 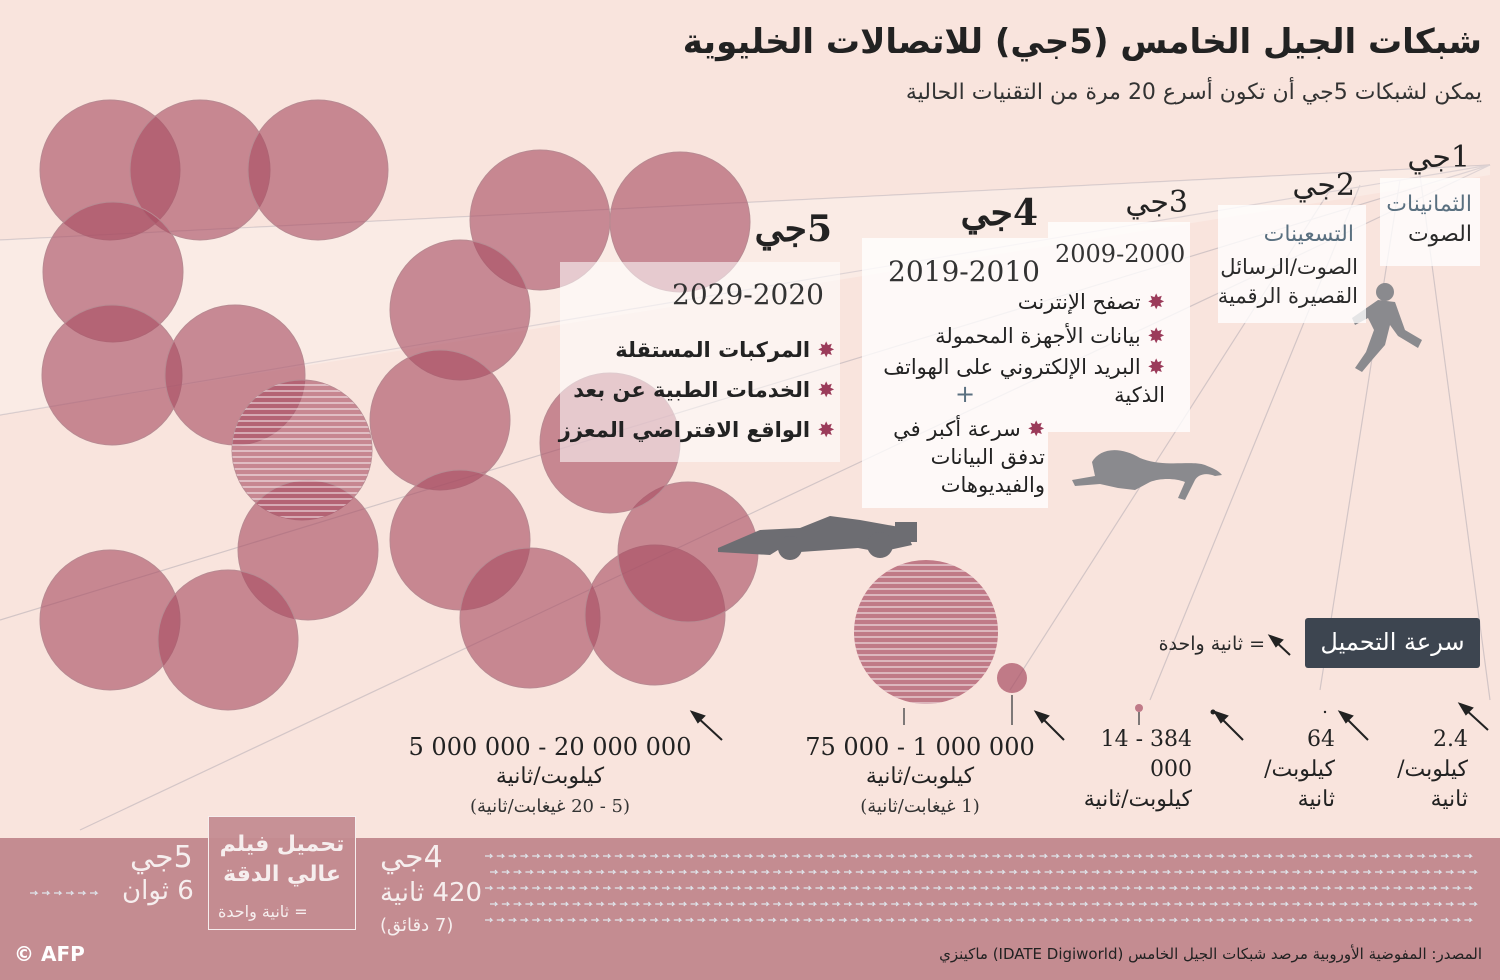 I want to click on second-arrow-5g, so click(x=34, y=893).